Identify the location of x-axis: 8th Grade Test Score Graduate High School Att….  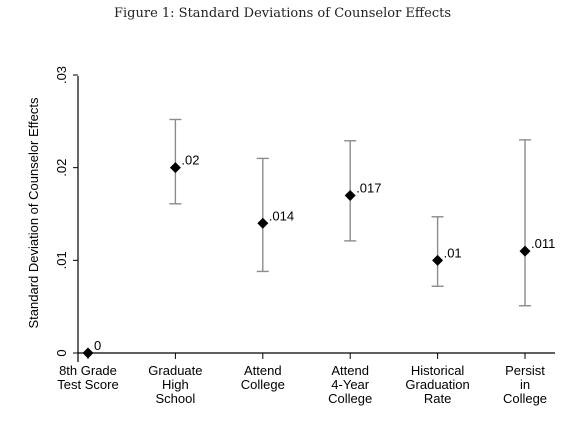
(306, 379).